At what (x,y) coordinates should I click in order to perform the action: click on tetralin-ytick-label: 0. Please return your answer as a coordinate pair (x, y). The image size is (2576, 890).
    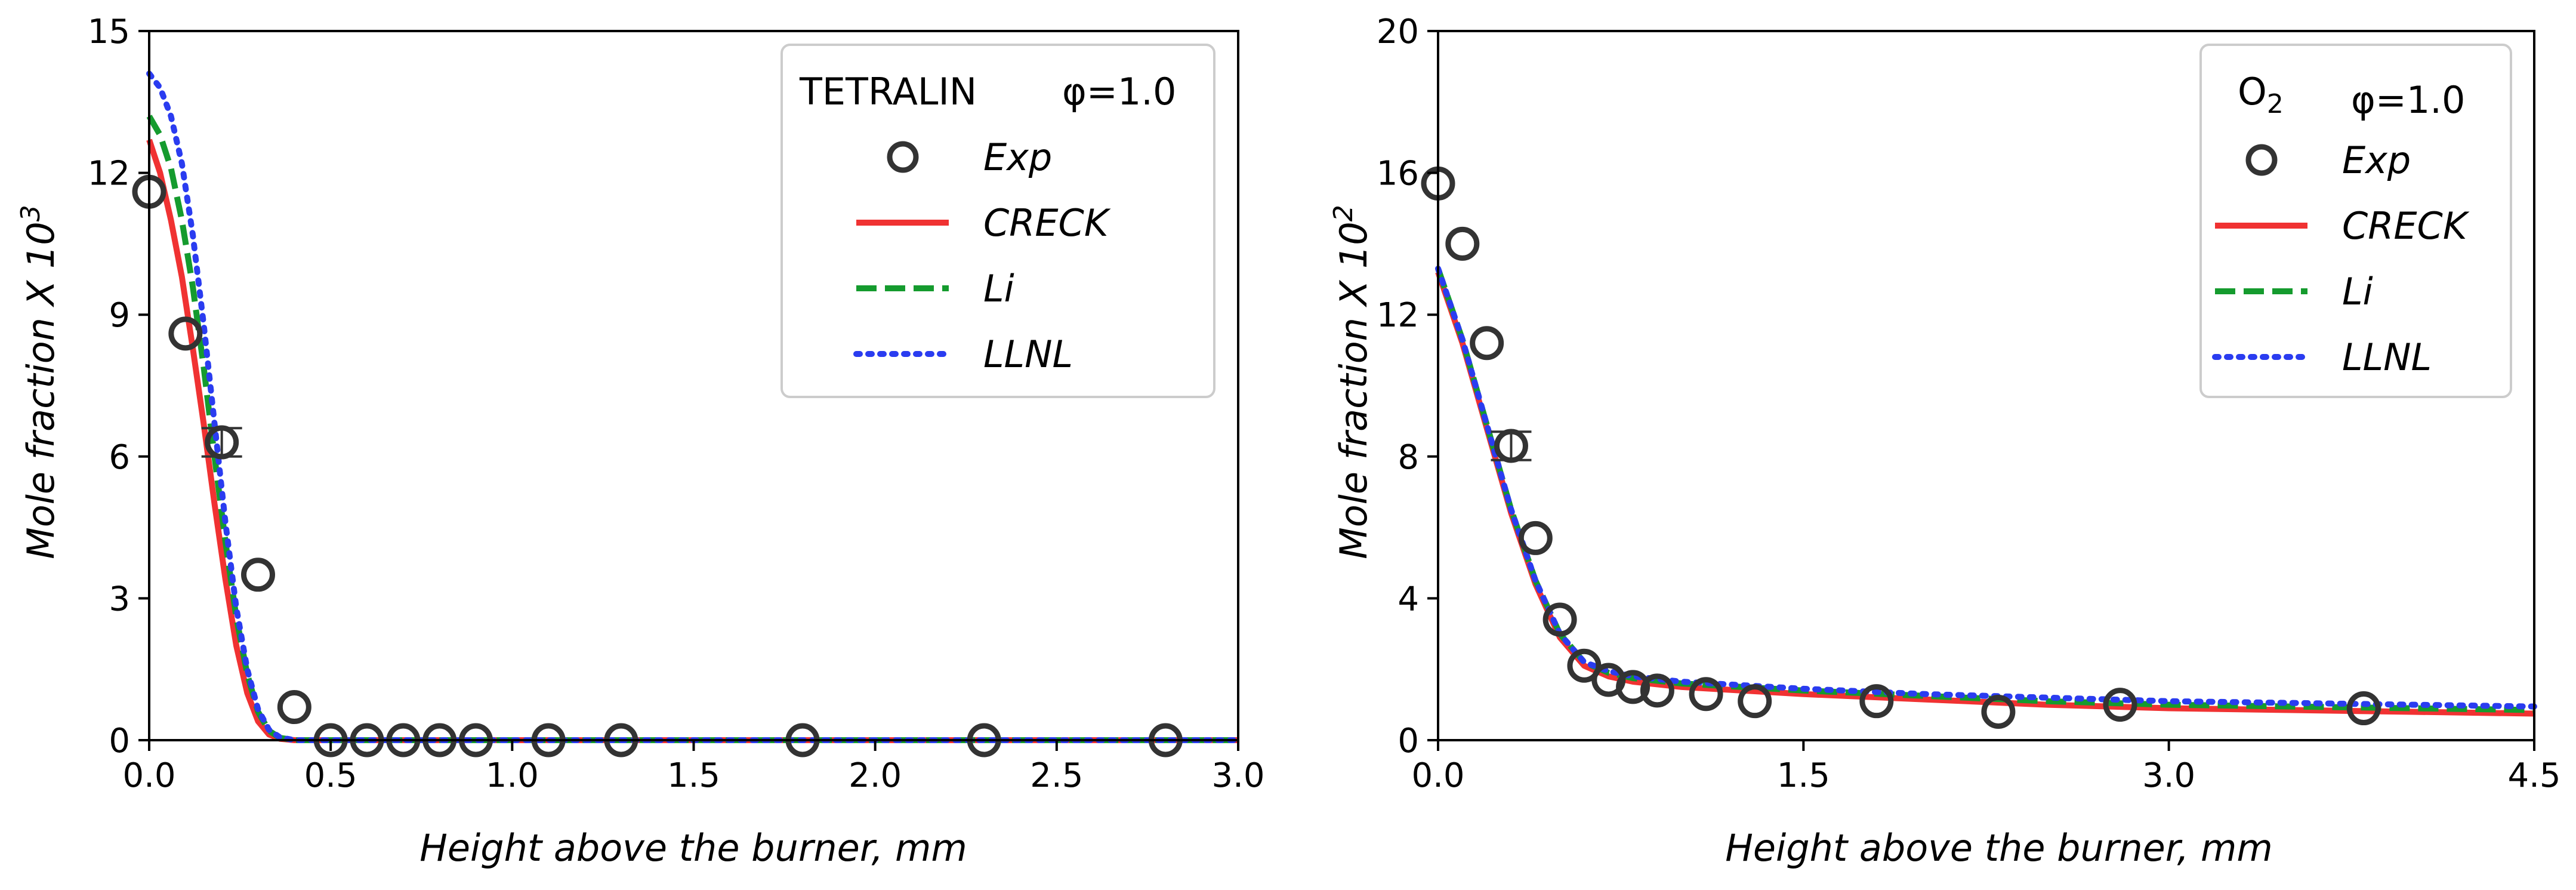
    Looking at the image, I should click on (119, 741).